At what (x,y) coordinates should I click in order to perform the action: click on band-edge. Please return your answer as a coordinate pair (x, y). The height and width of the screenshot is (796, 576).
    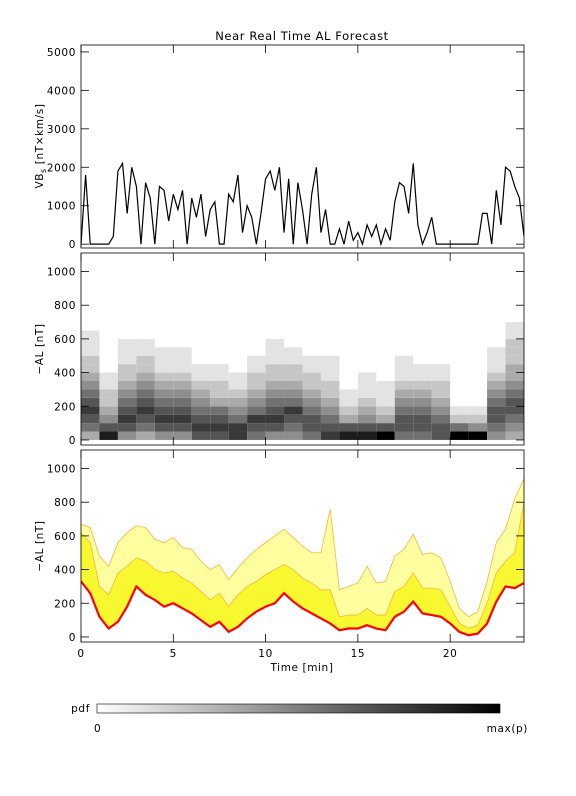
    Looking at the image, I should click on (302, 548).